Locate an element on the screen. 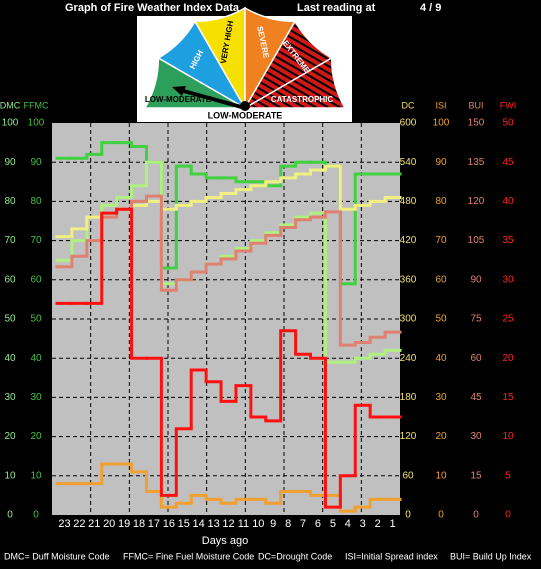 This screenshot has width=541, height=569. axis-name: DC is located at coordinates (408, 105).